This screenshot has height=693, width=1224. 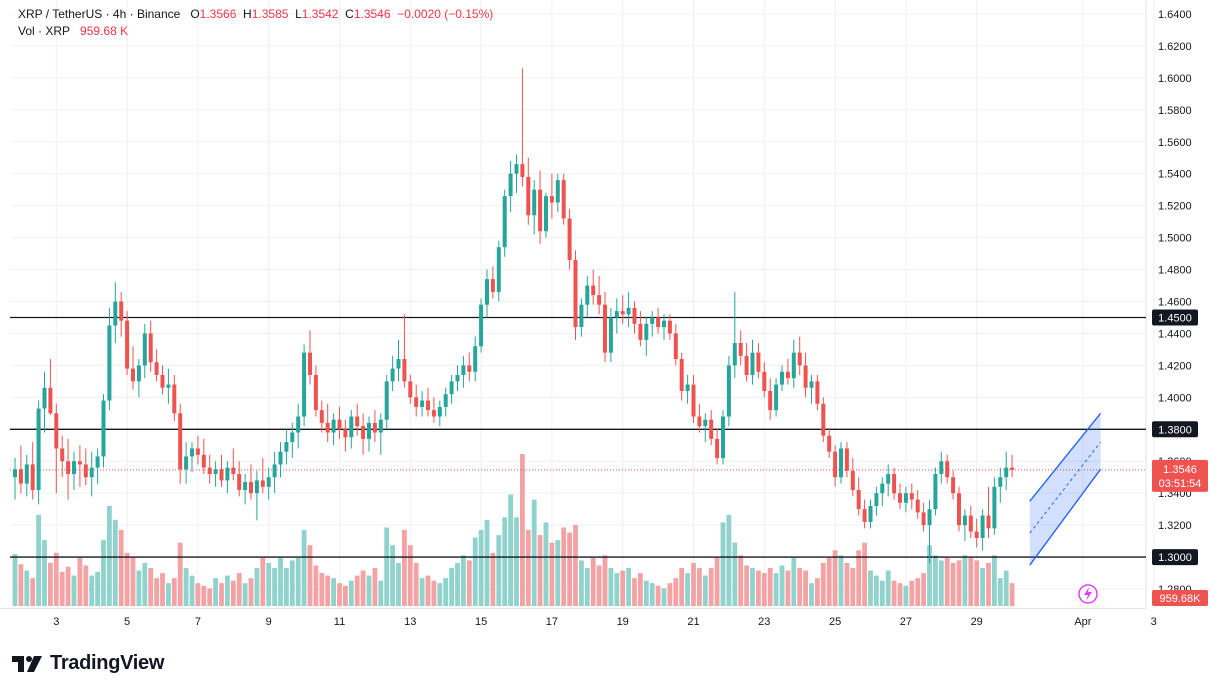 What do you see at coordinates (1175, 398) in the screenshot?
I see `y-tick-label: 1.4000` at bounding box center [1175, 398].